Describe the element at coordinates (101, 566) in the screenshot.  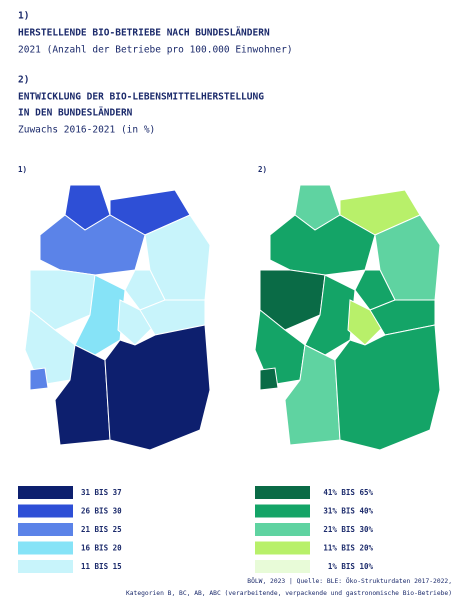
I see `legend-label: 11 BIS 15` at that location.